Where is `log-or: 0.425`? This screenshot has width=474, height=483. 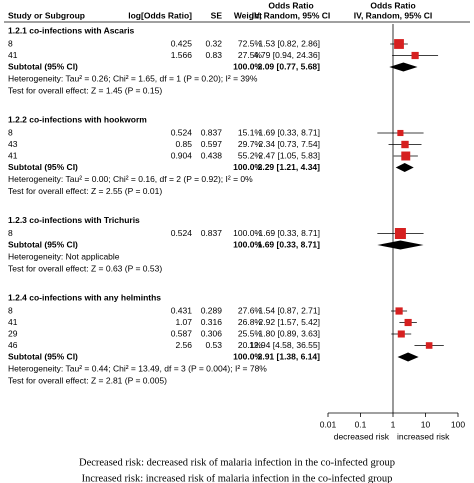
log-or: 0.425 is located at coordinates (182, 43).